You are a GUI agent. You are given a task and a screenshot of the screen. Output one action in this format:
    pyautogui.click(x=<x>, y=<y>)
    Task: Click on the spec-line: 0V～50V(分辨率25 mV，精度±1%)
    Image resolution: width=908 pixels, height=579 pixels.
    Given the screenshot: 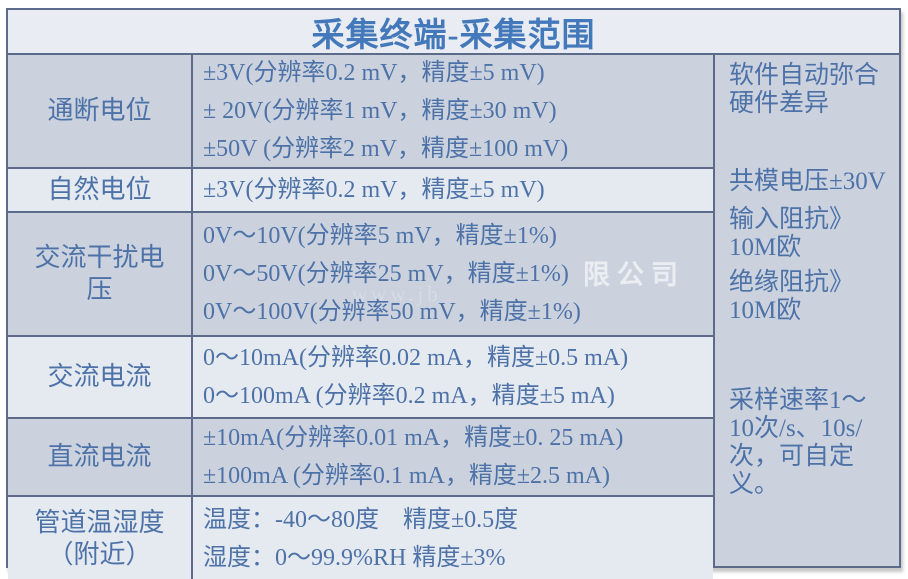 What is the action you would take?
    pyautogui.click(x=386, y=274)
    